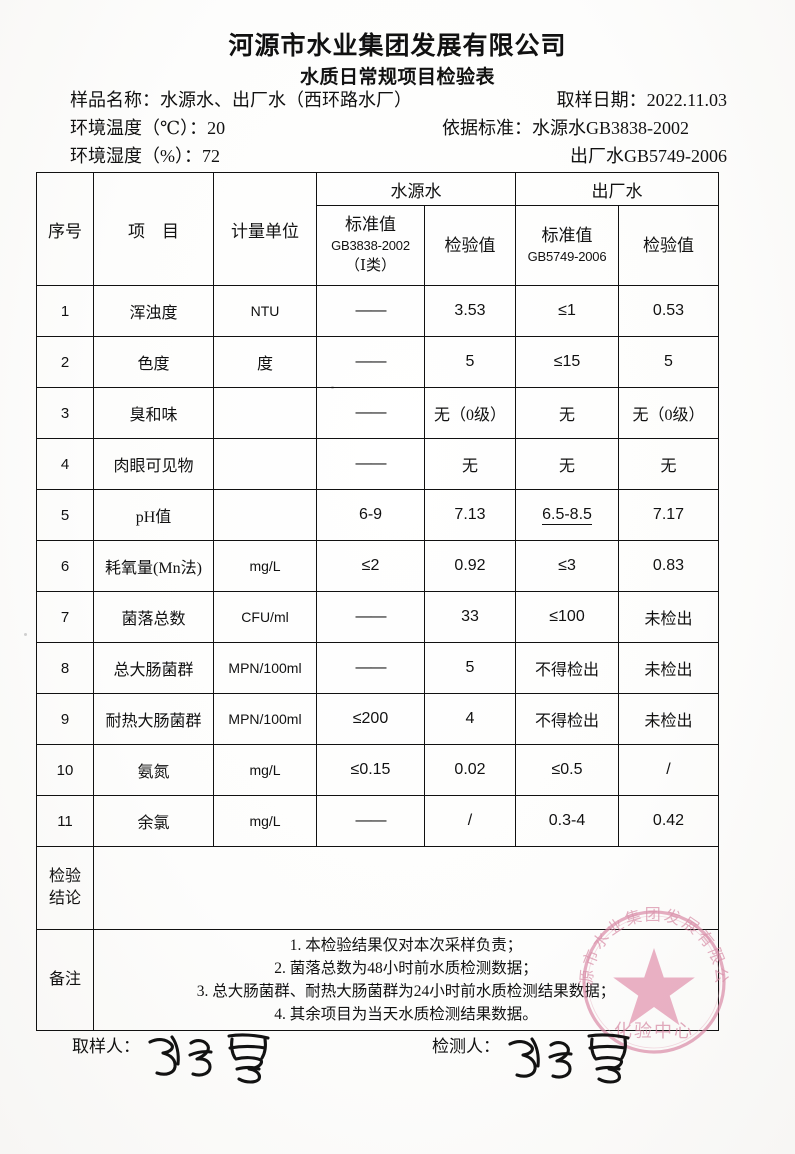  Describe the element at coordinates (265, 668) in the screenshot. I see `cell-unit: MPN/100ml` at that location.